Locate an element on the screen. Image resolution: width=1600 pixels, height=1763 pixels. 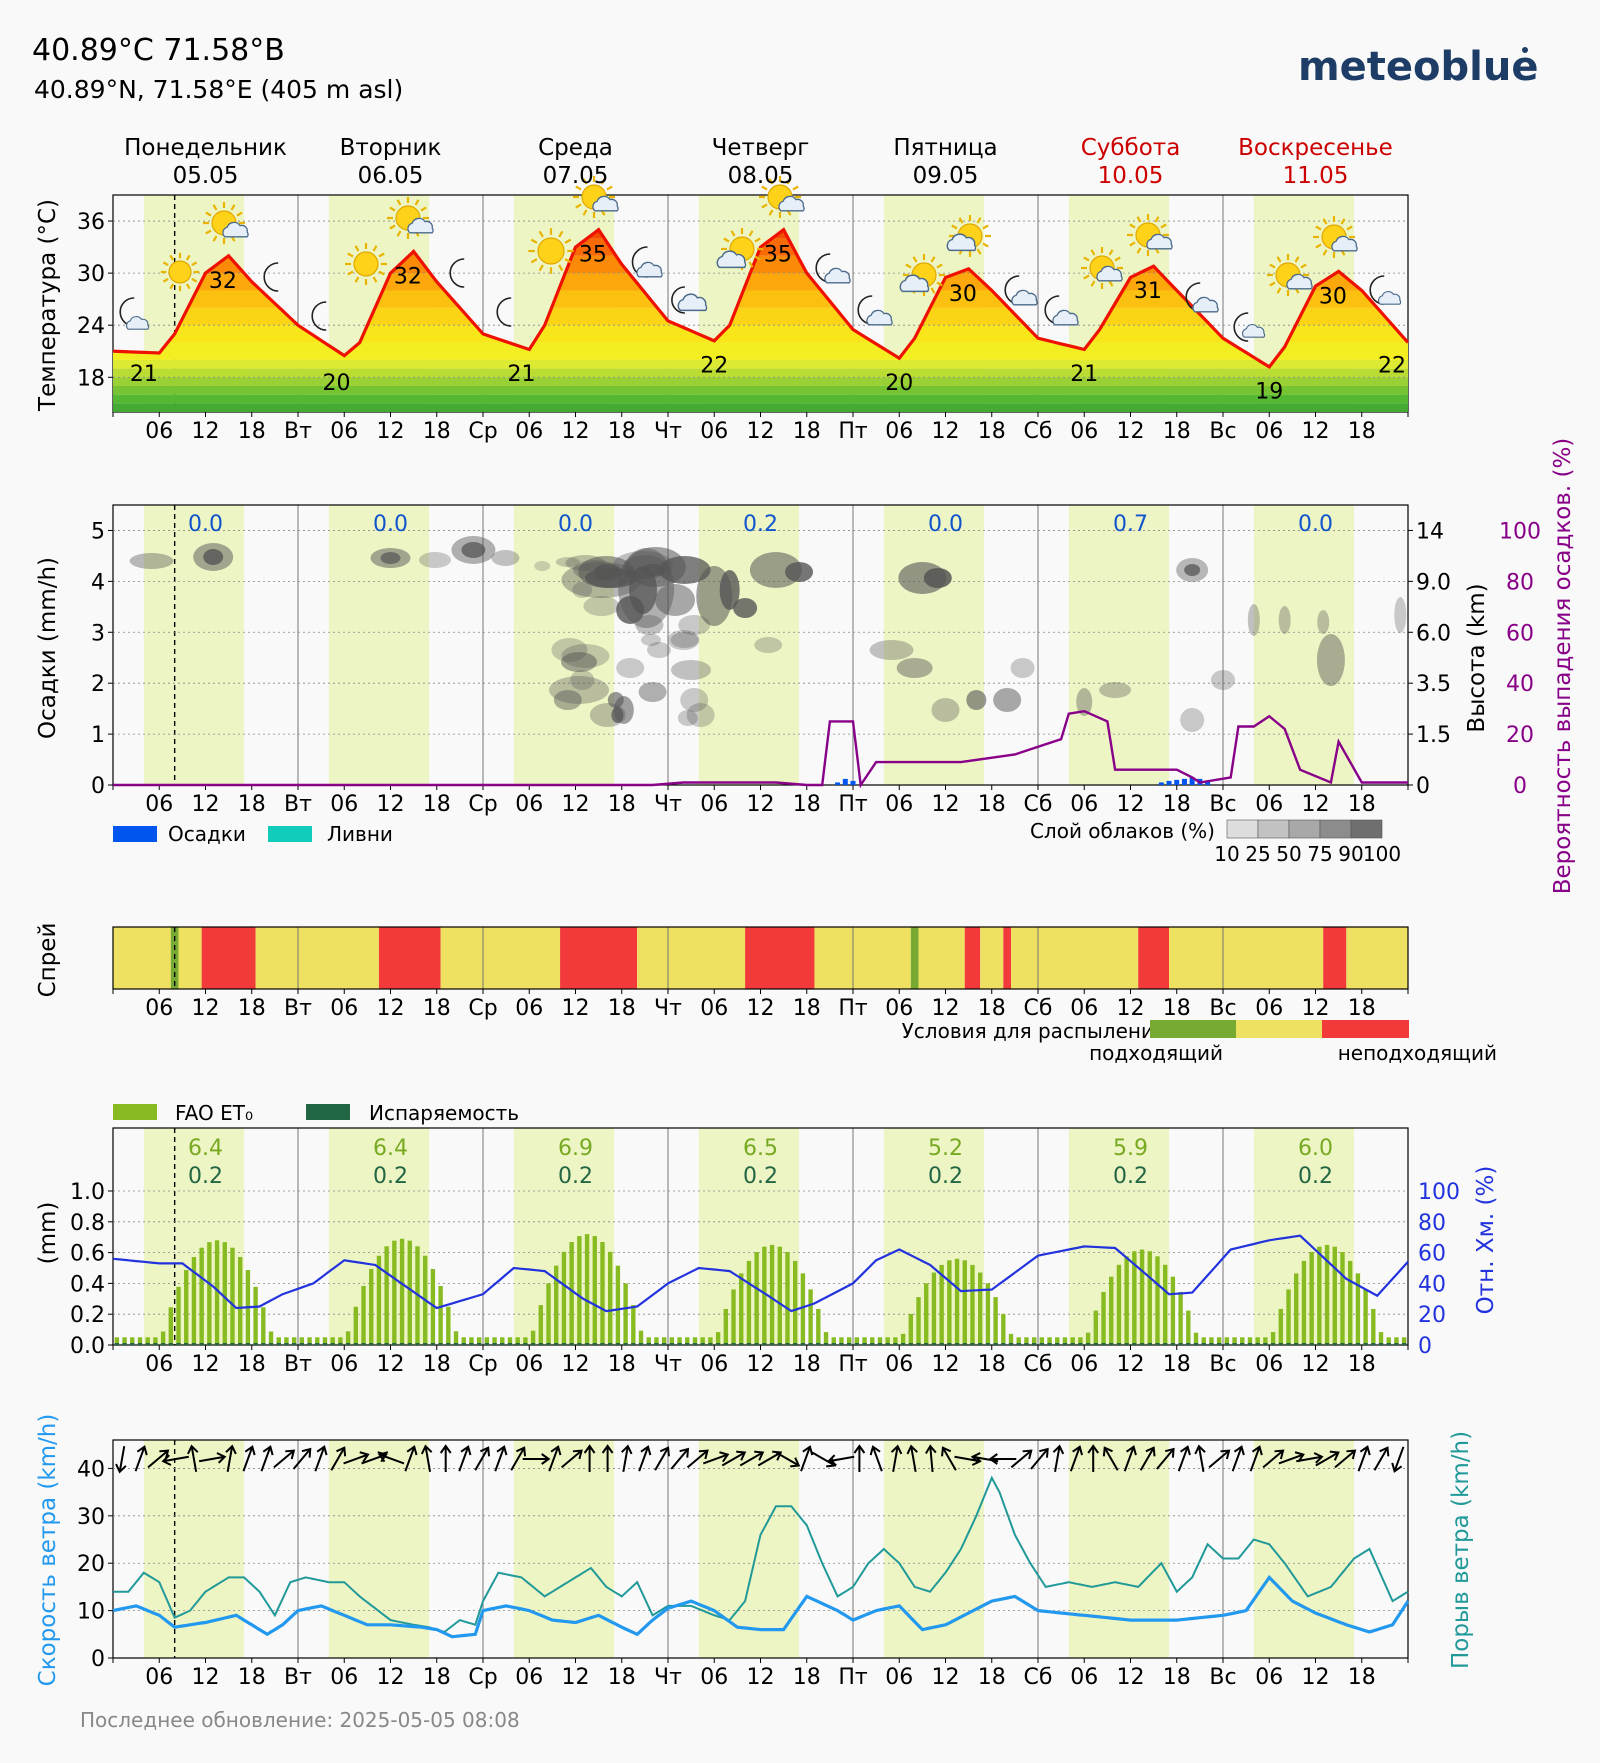
hour-tick-label: 06 is located at coordinates (529, 1364).